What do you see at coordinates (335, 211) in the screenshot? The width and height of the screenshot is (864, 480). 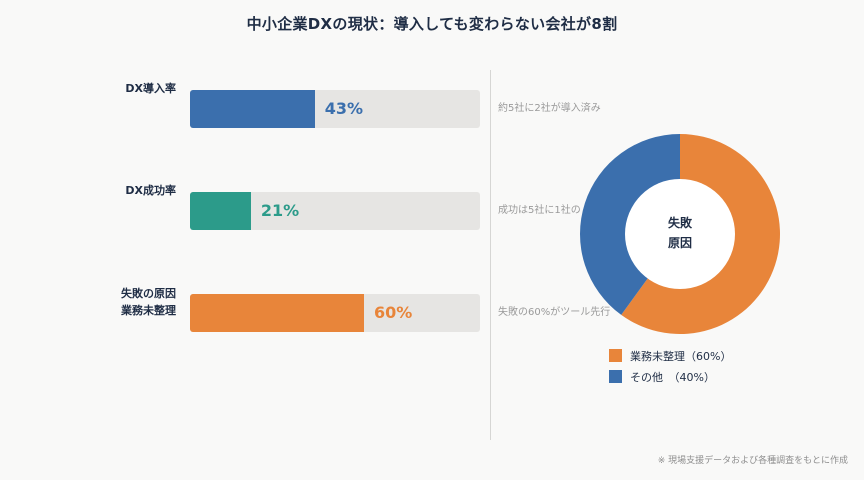 I see `bar-track-dx-success: 21%` at bounding box center [335, 211].